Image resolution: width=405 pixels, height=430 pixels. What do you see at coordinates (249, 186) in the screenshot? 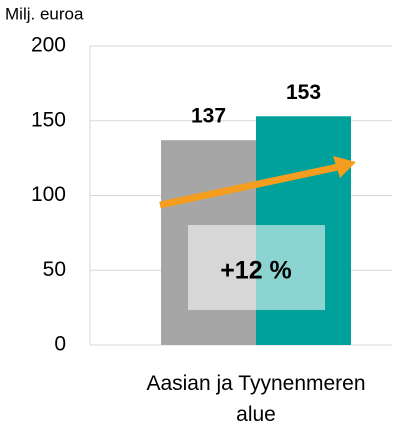
I see `trend-arrow` at bounding box center [249, 186].